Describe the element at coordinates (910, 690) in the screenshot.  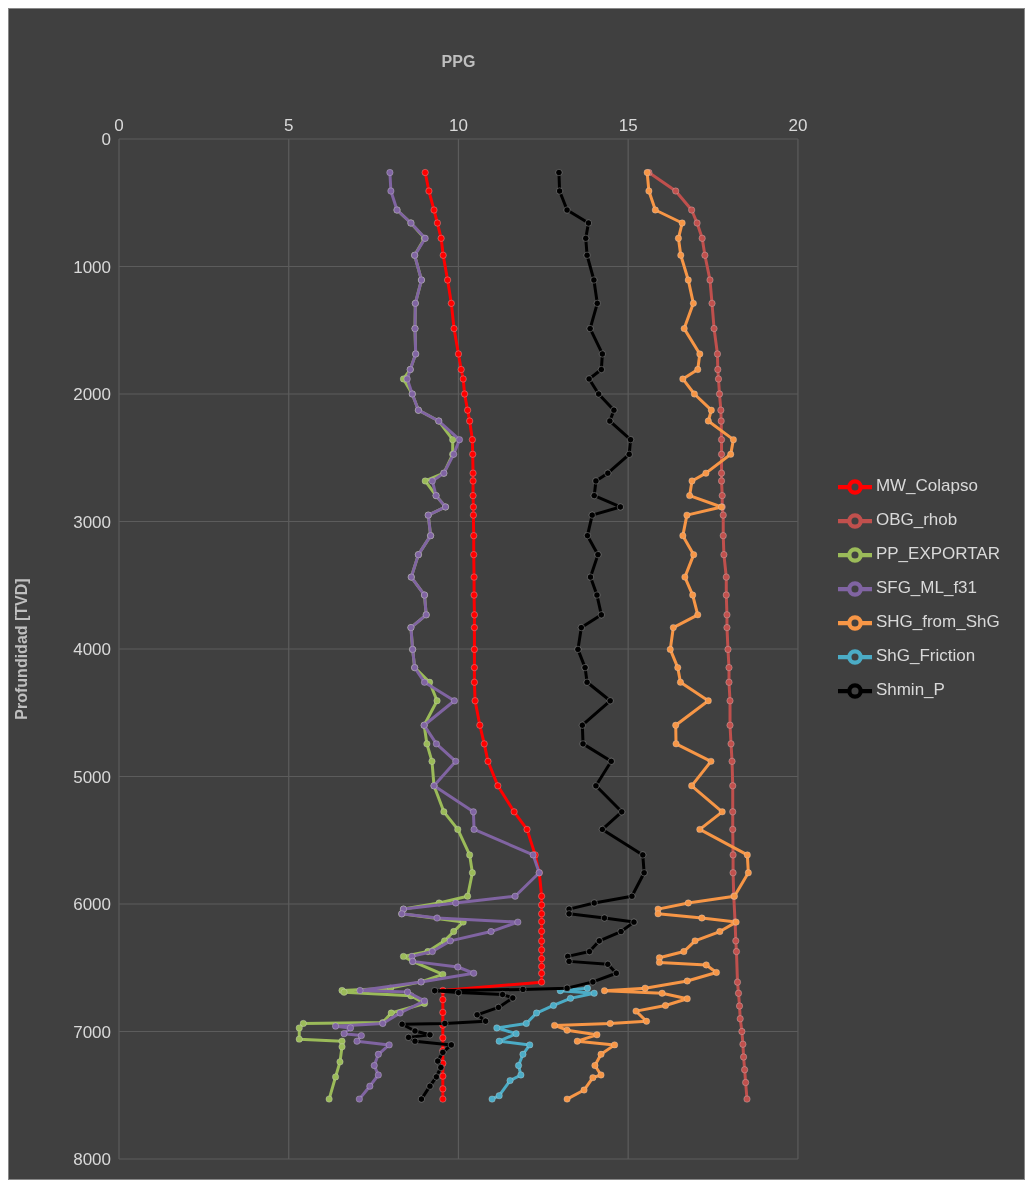
I see `legend-label: Shmin_P` at that location.